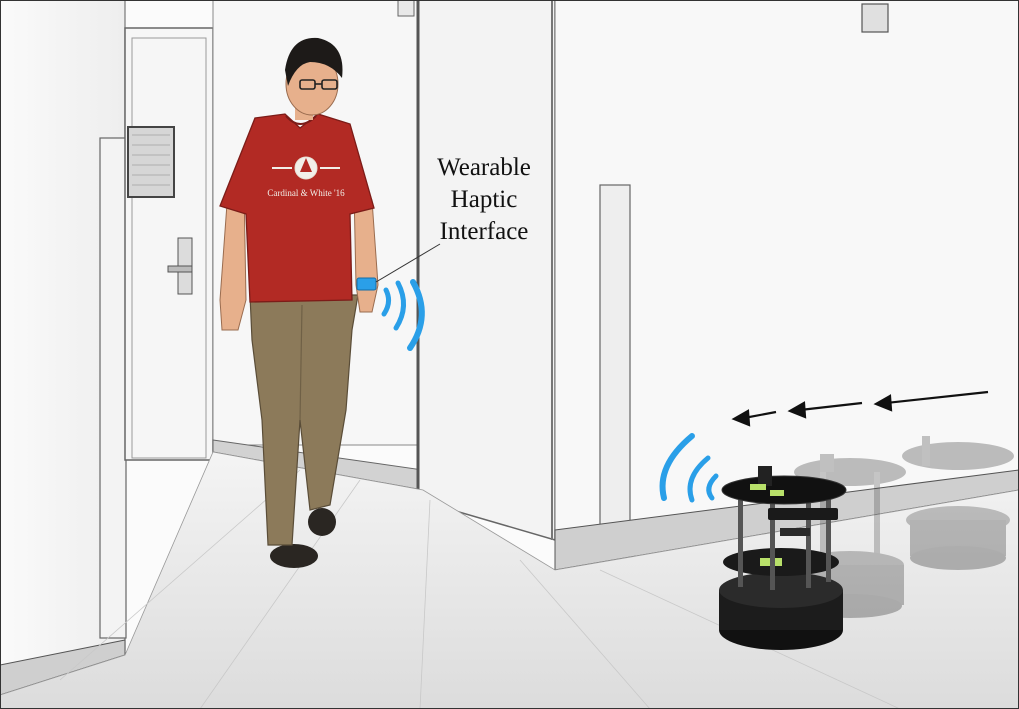 The height and width of the screenshot is (709, 1019). What do you see at coordinates (484, 167) in the screenshot?
I see `label-line-1: Wearable` at bounding box center [484, 167].